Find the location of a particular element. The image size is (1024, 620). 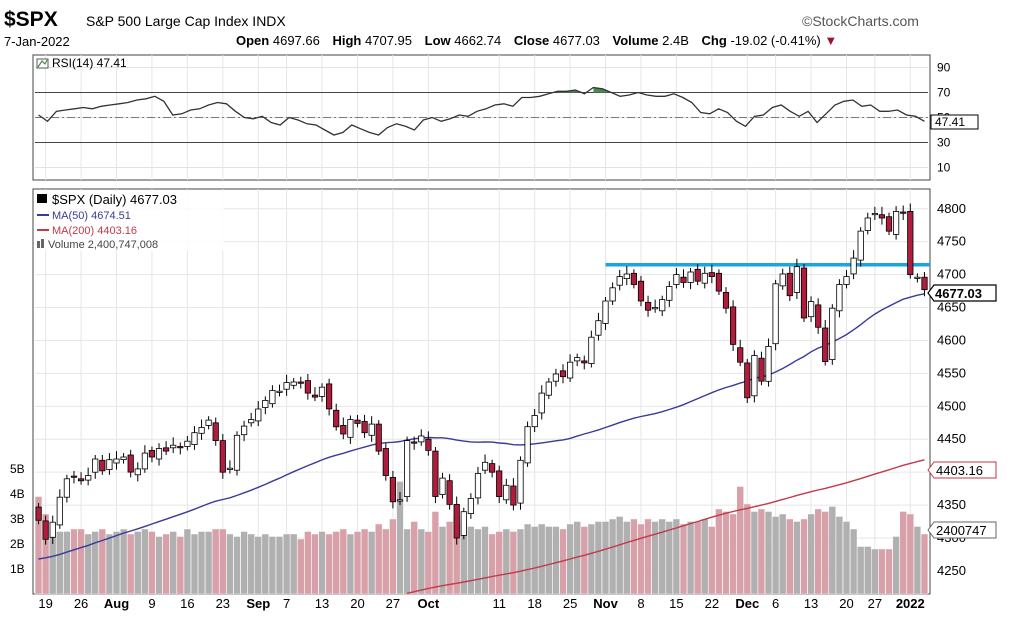

x-tick-label: 13 is located at coordinates (322, 603).